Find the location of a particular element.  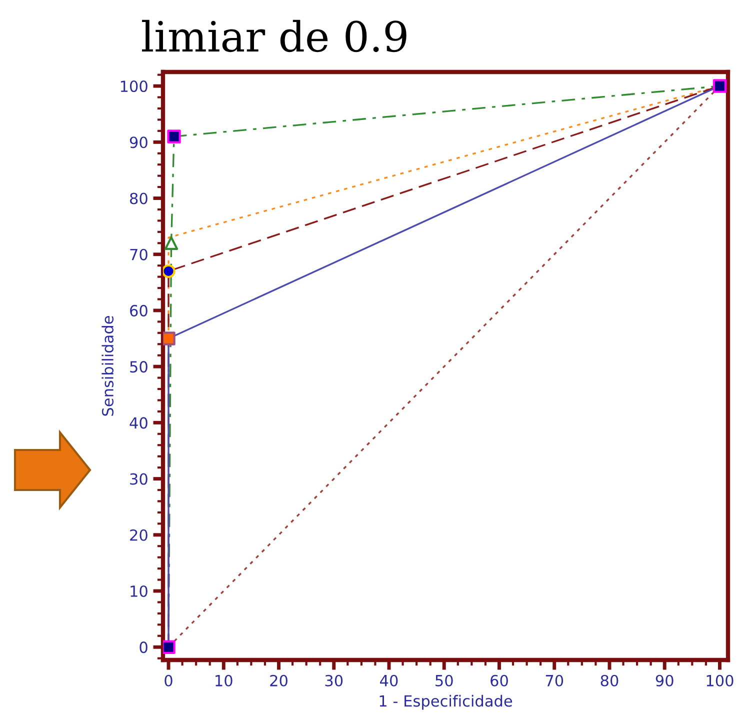

y-tick-label: 50 is located at coordinates (139, 367).